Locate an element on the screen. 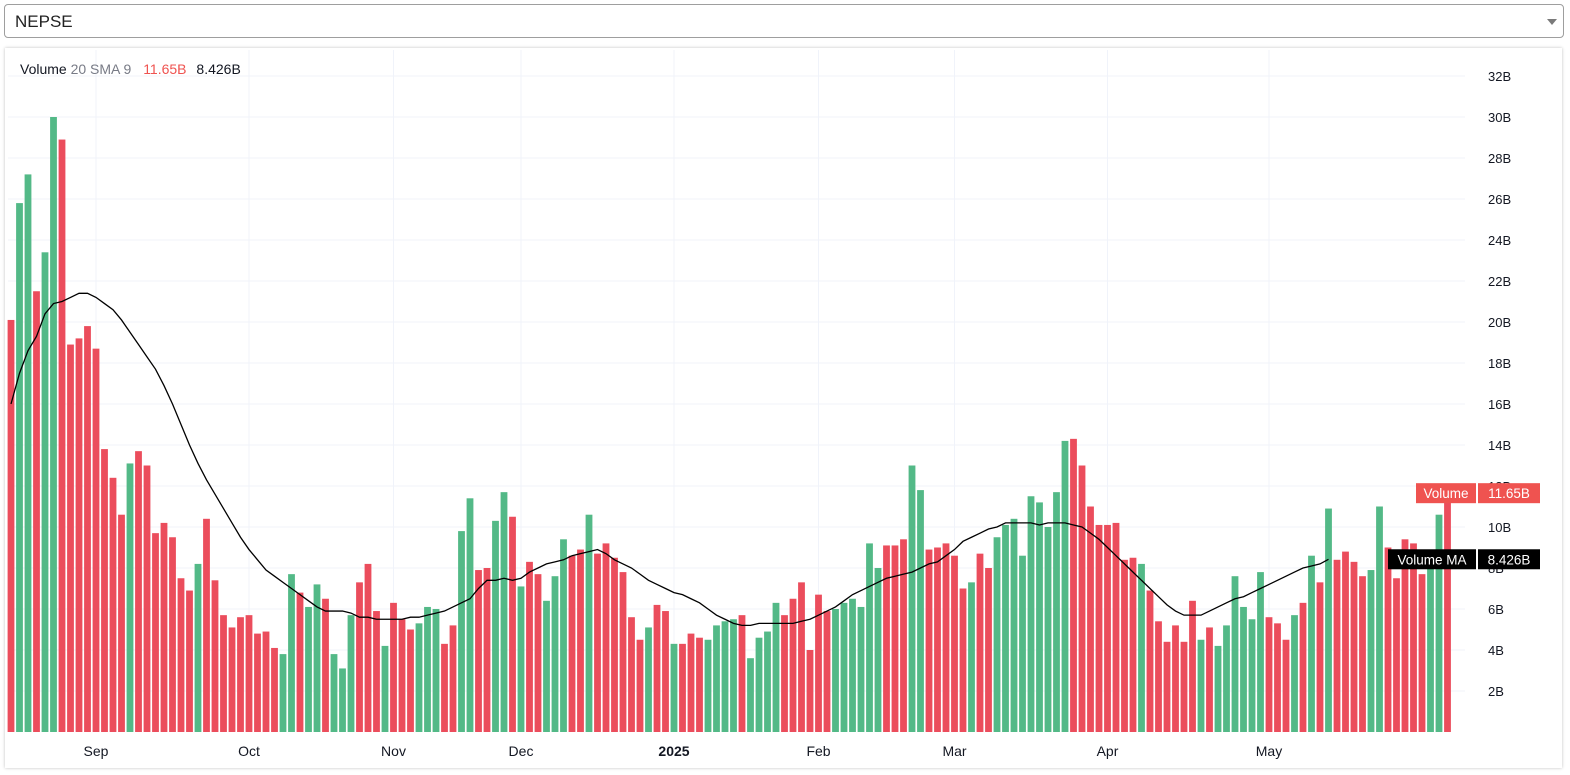 This screenshot has height=775, width=1570. x-tick-label: Dec is located at coordinates (521, 751).